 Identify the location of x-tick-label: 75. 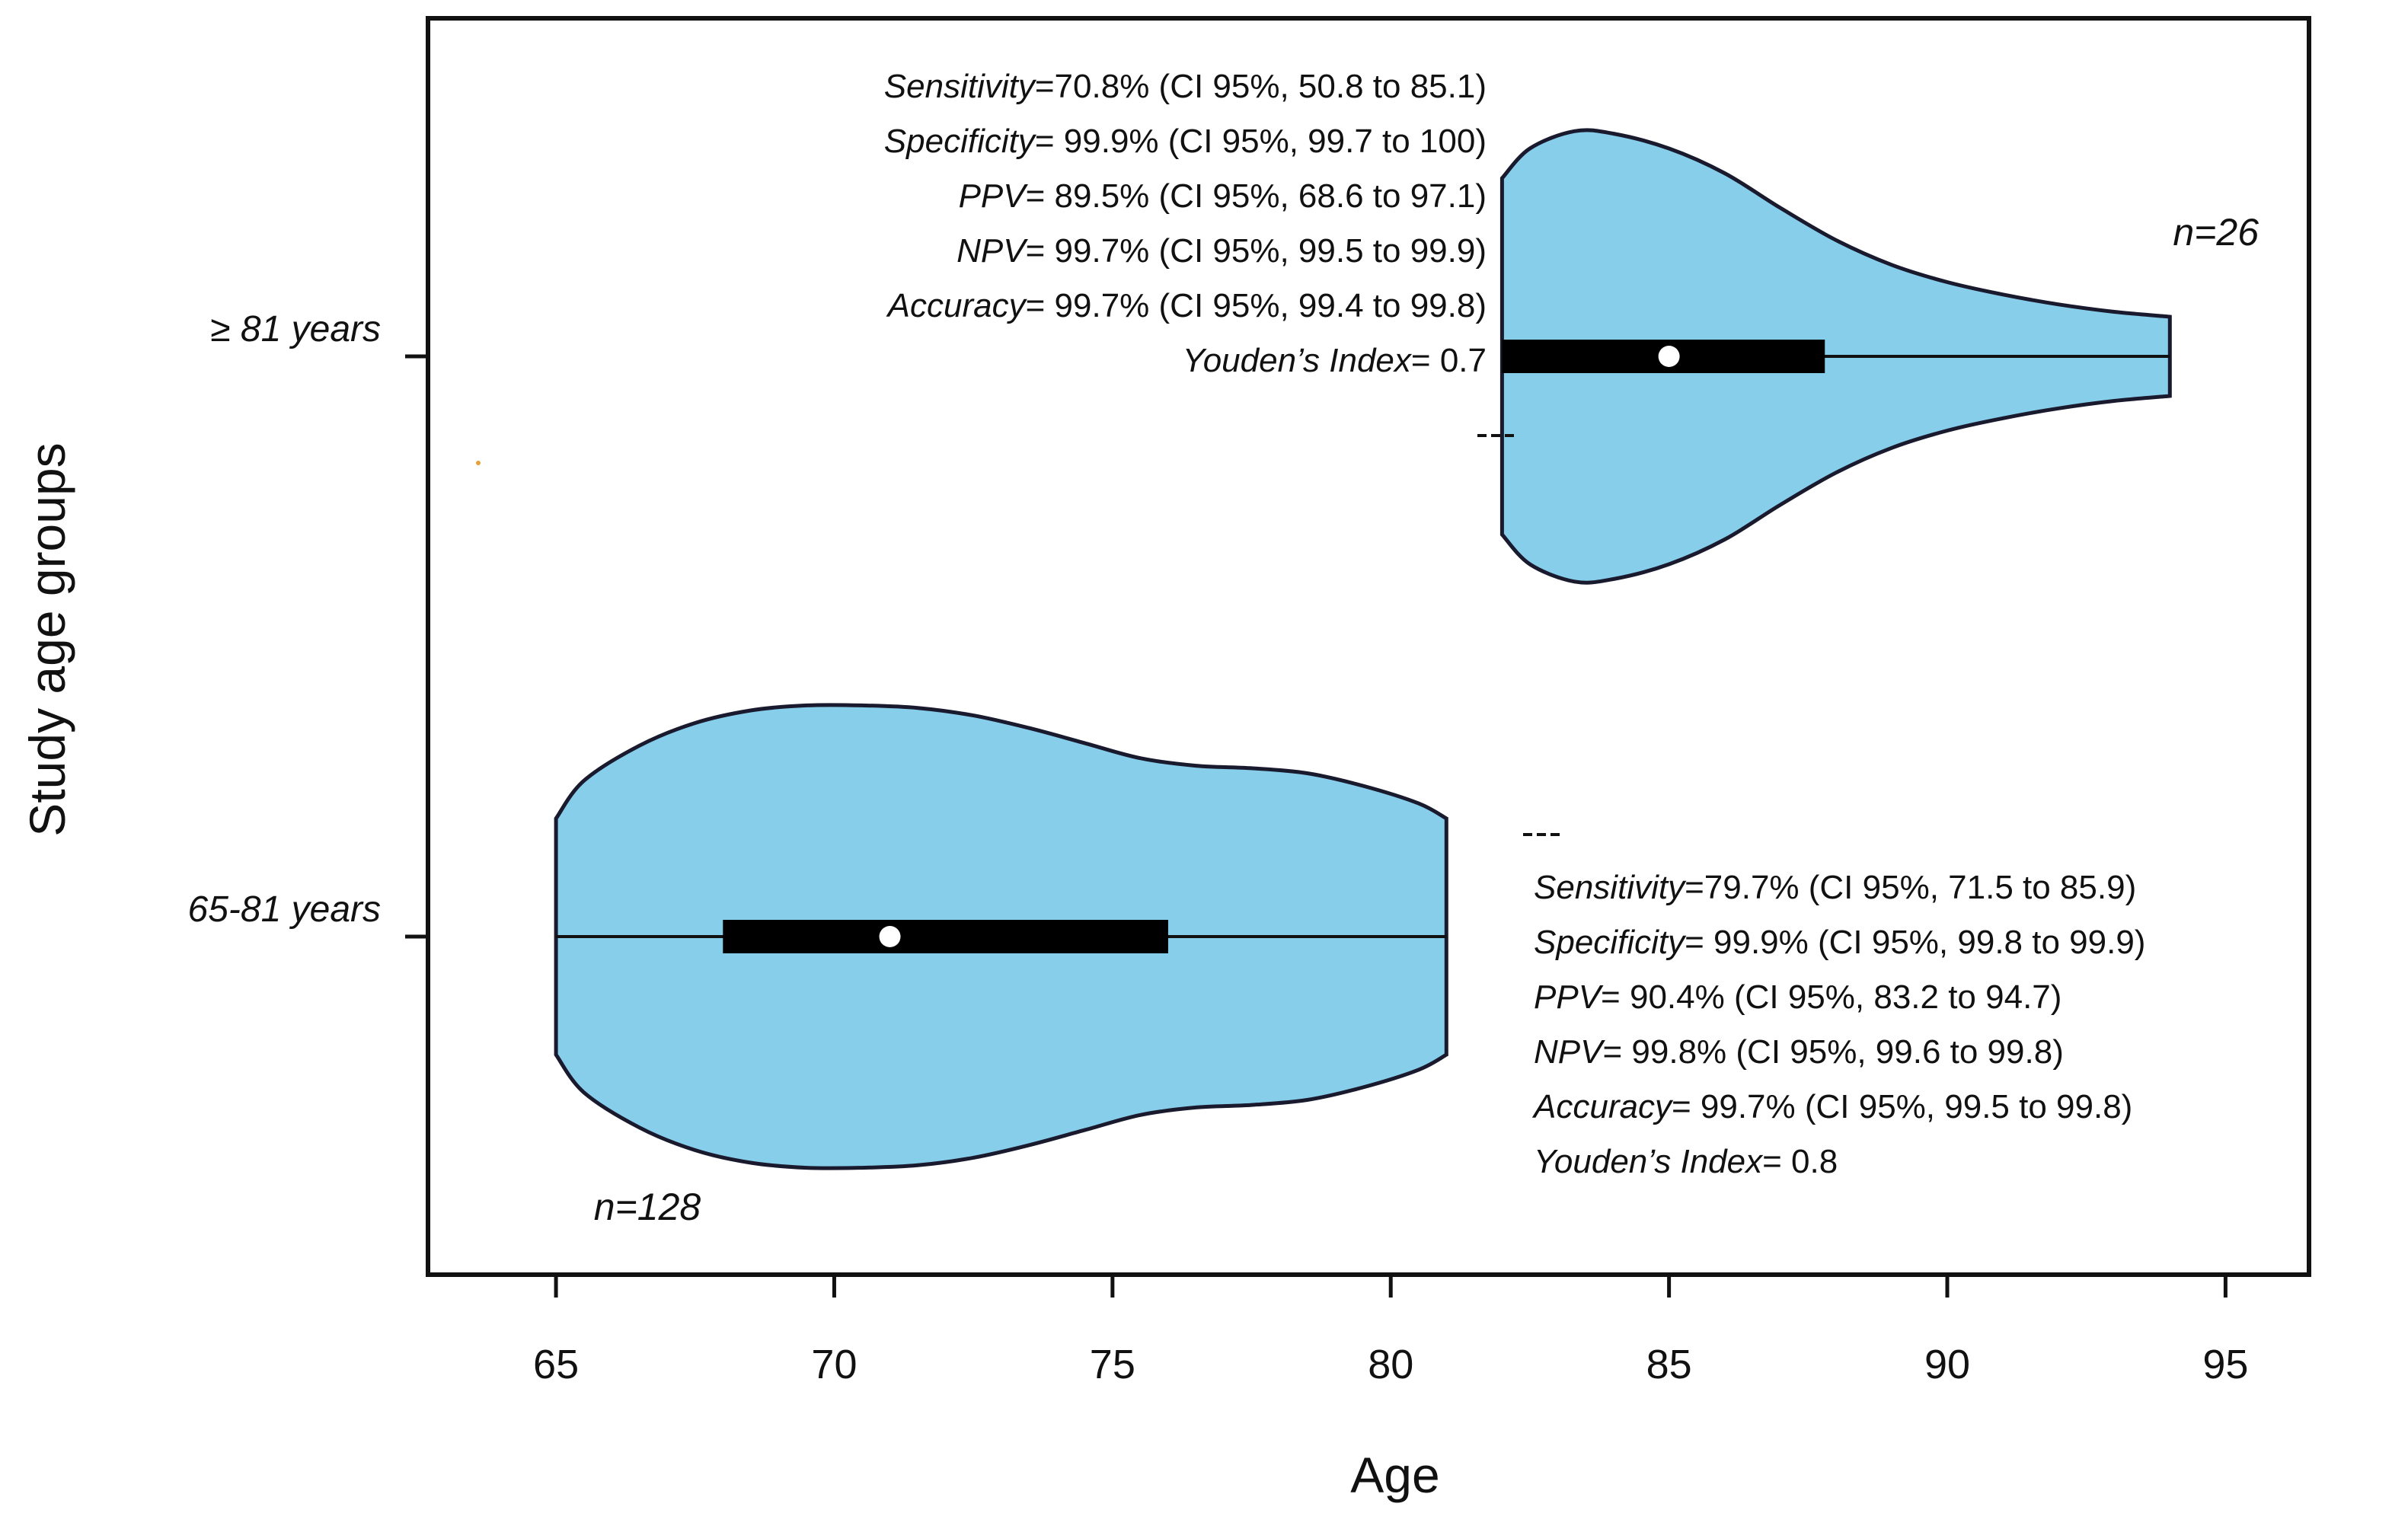
(1113, 1364).